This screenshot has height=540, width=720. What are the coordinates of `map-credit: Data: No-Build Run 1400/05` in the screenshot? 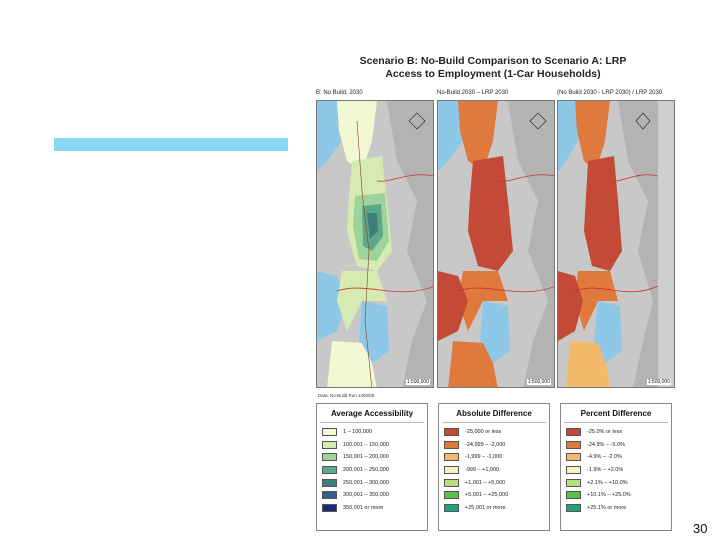 It's located at (346, 395).